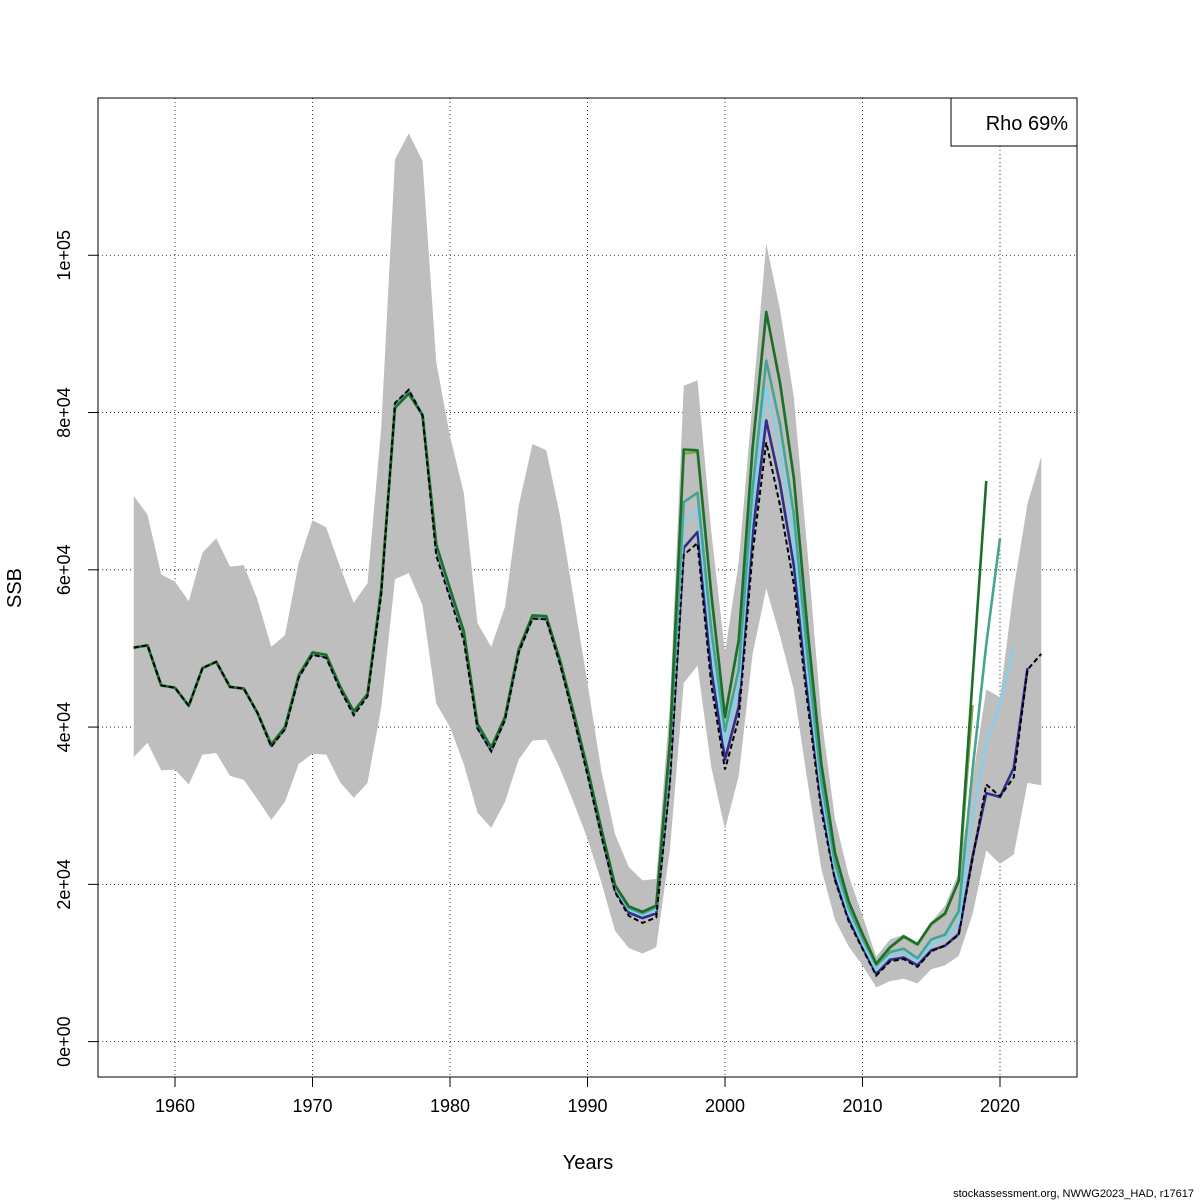 The image size is (1200, 1200). What do you see at coordinates (587, 1106) in the screenshot?
I see `x-tick-label: 1990` at bounding box center [587, 1106].